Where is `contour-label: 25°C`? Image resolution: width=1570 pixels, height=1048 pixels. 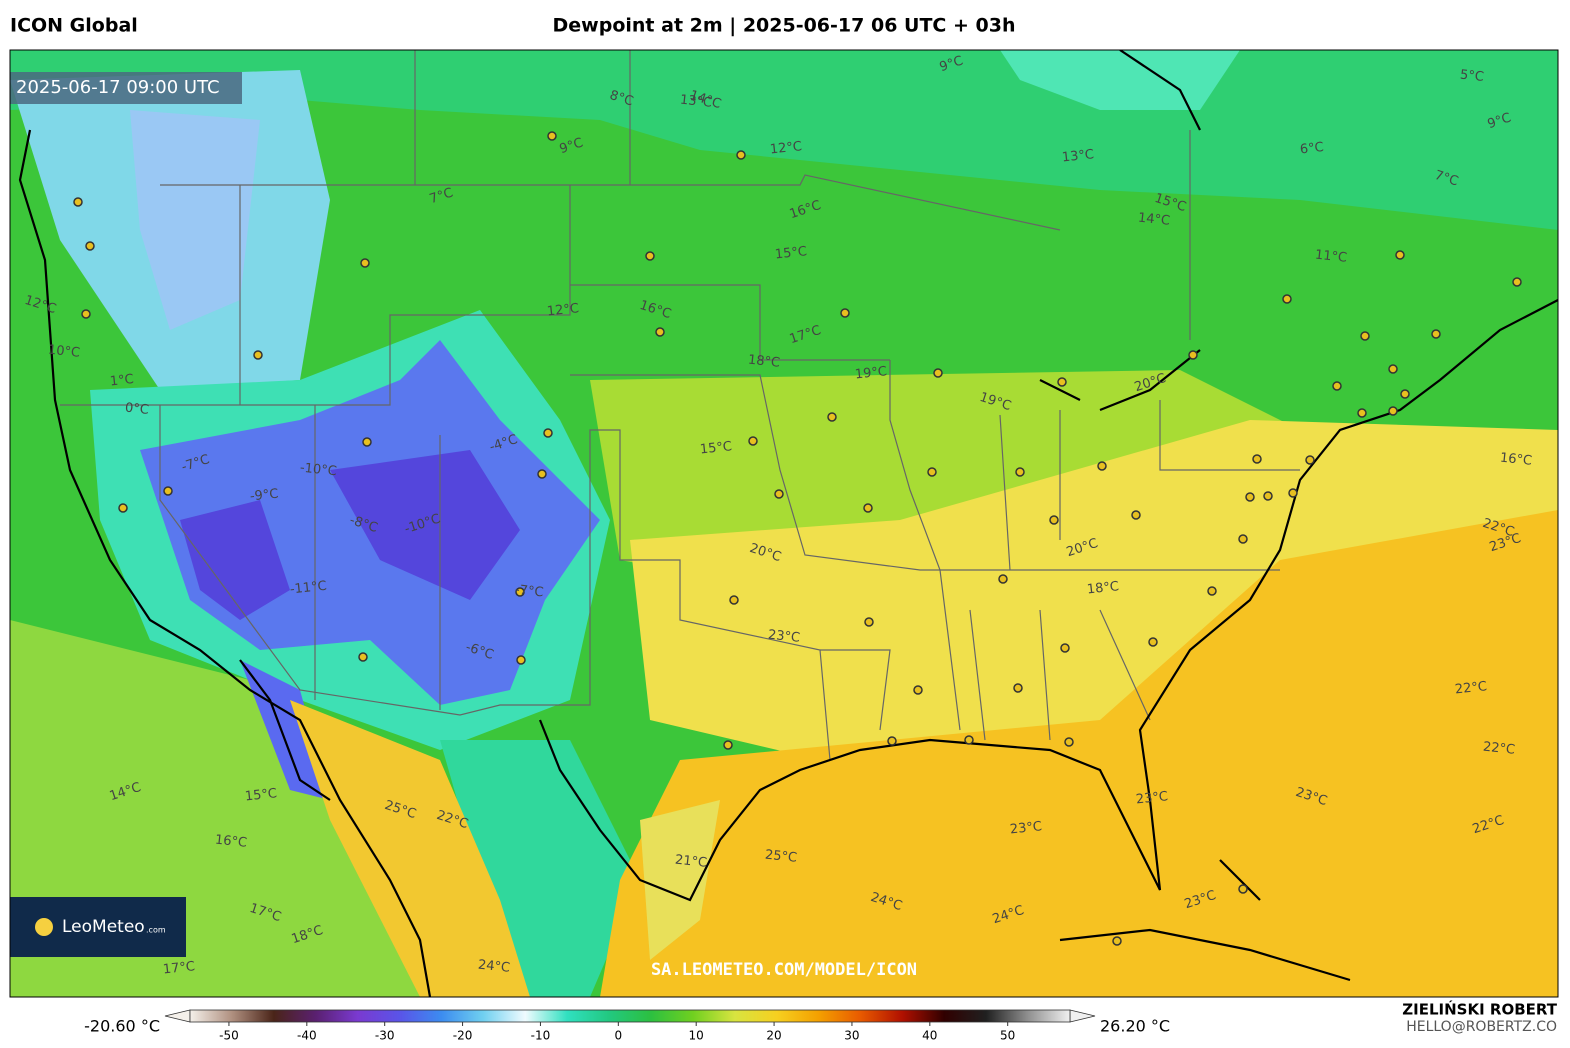
contour-label: 25°C is located at coordinates (781, 857).